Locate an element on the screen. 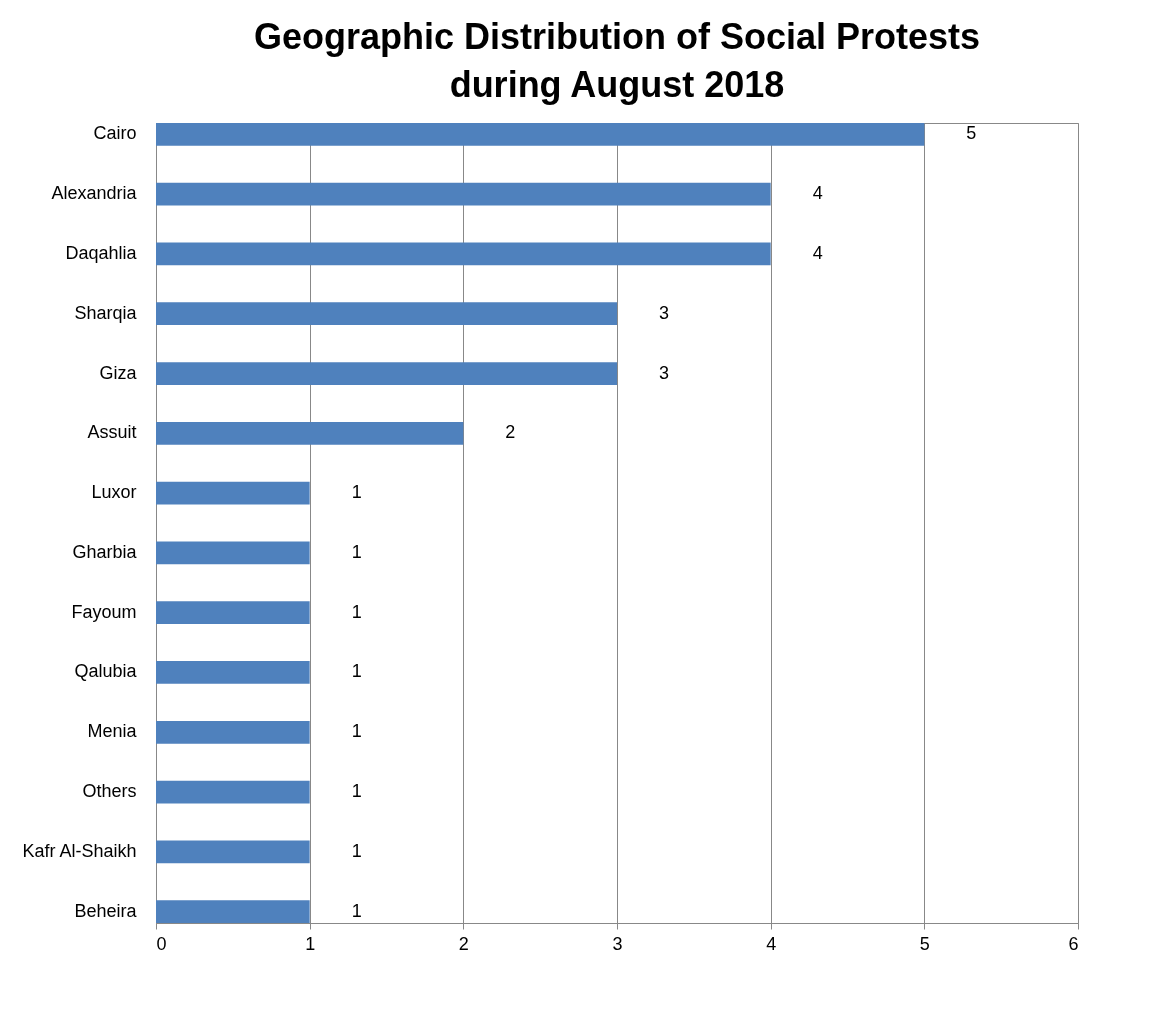 The height and width of the screenshot is (1026, 1153). y-tick-label: Gharbia is located at coordinates (105, 551).